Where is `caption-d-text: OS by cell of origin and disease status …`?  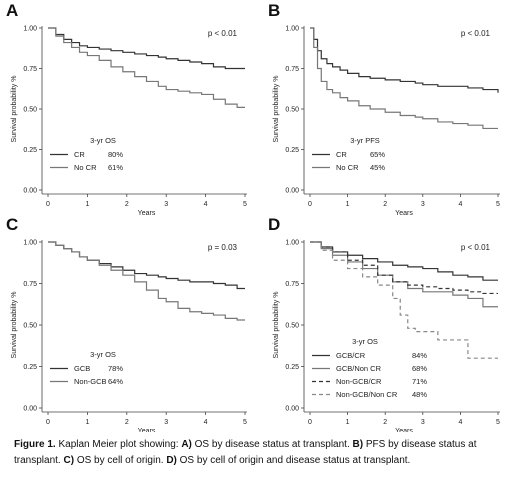
caption-d-text: OS by cell of origin and disease status … is located at coordinates (293, 460).